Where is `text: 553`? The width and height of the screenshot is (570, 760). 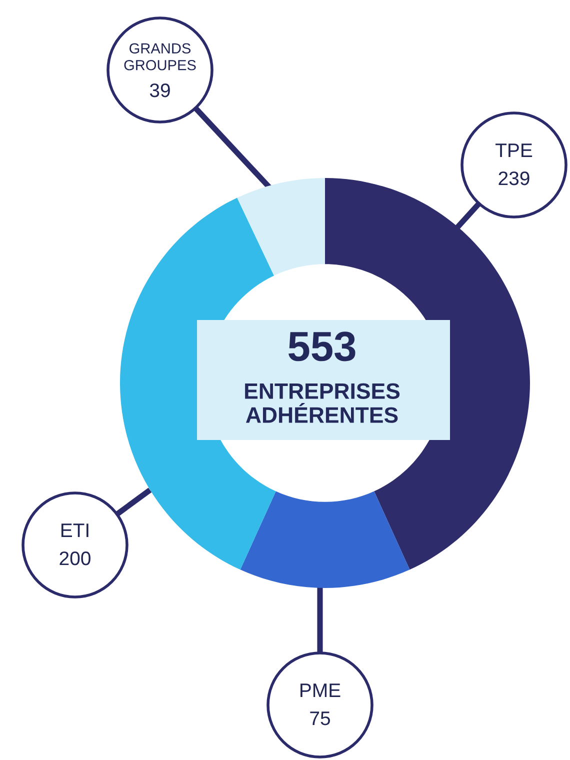 text: 553 is located at coordinates (322, 347).